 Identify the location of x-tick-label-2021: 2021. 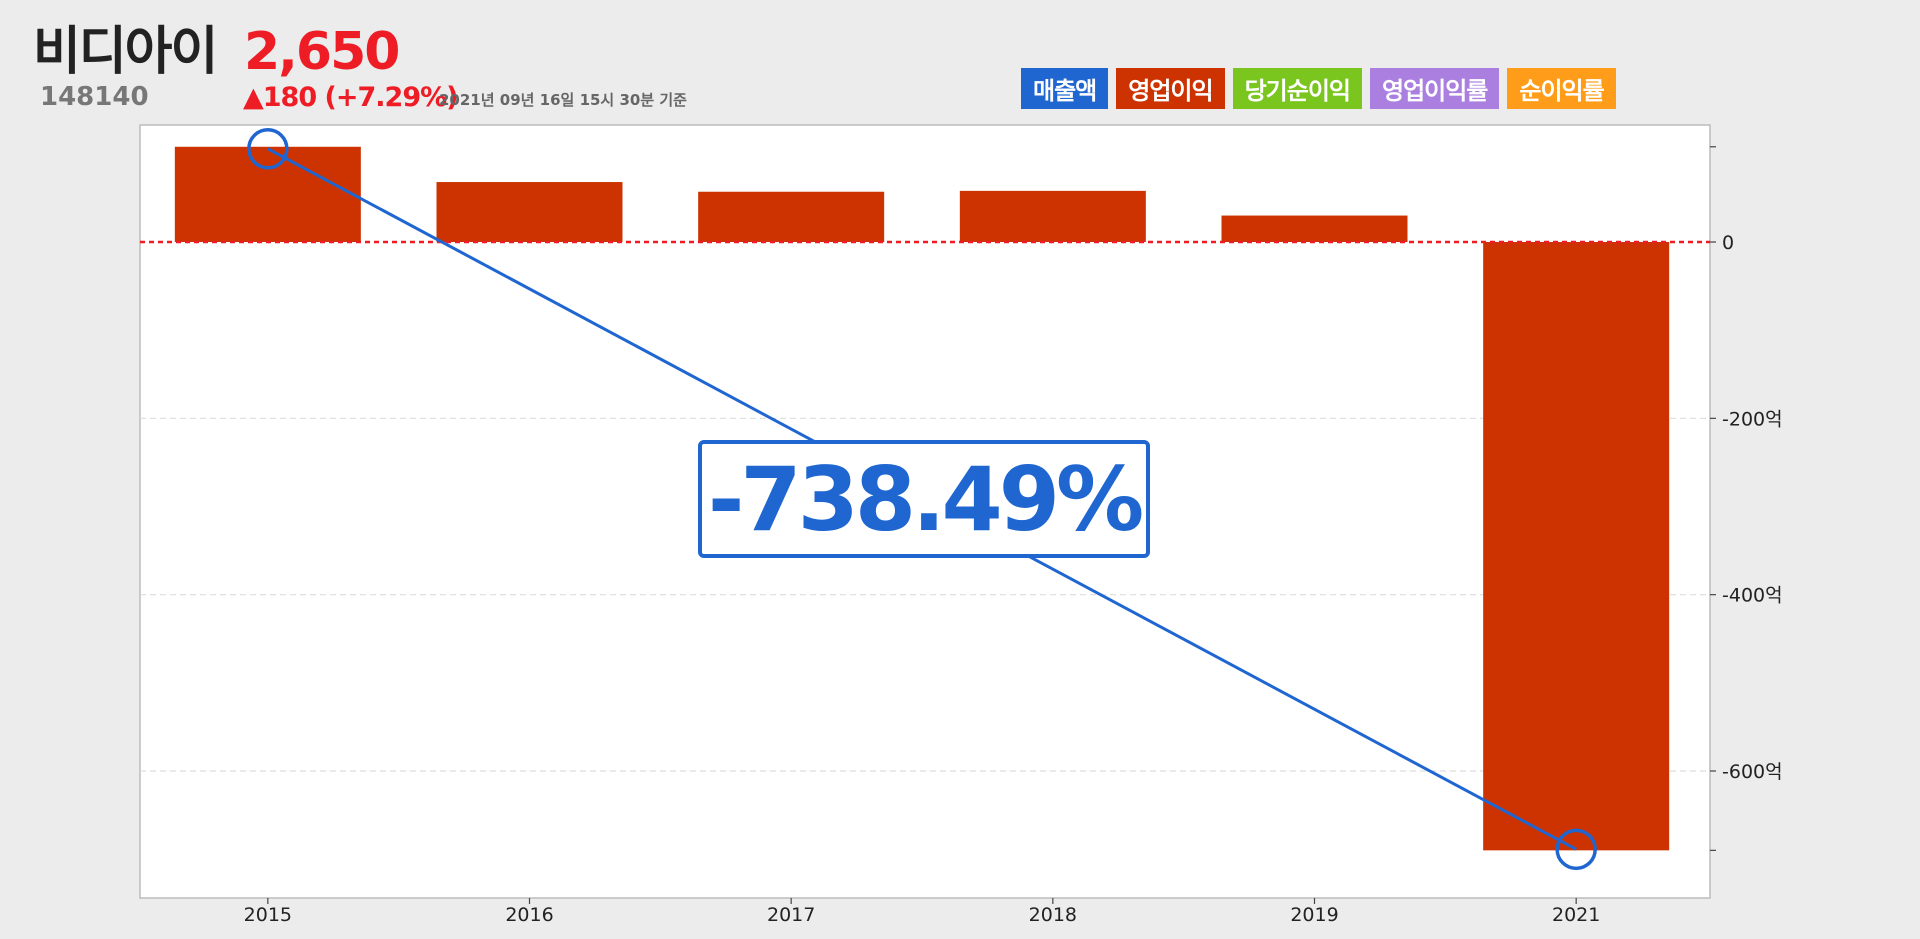
(1576, 915).